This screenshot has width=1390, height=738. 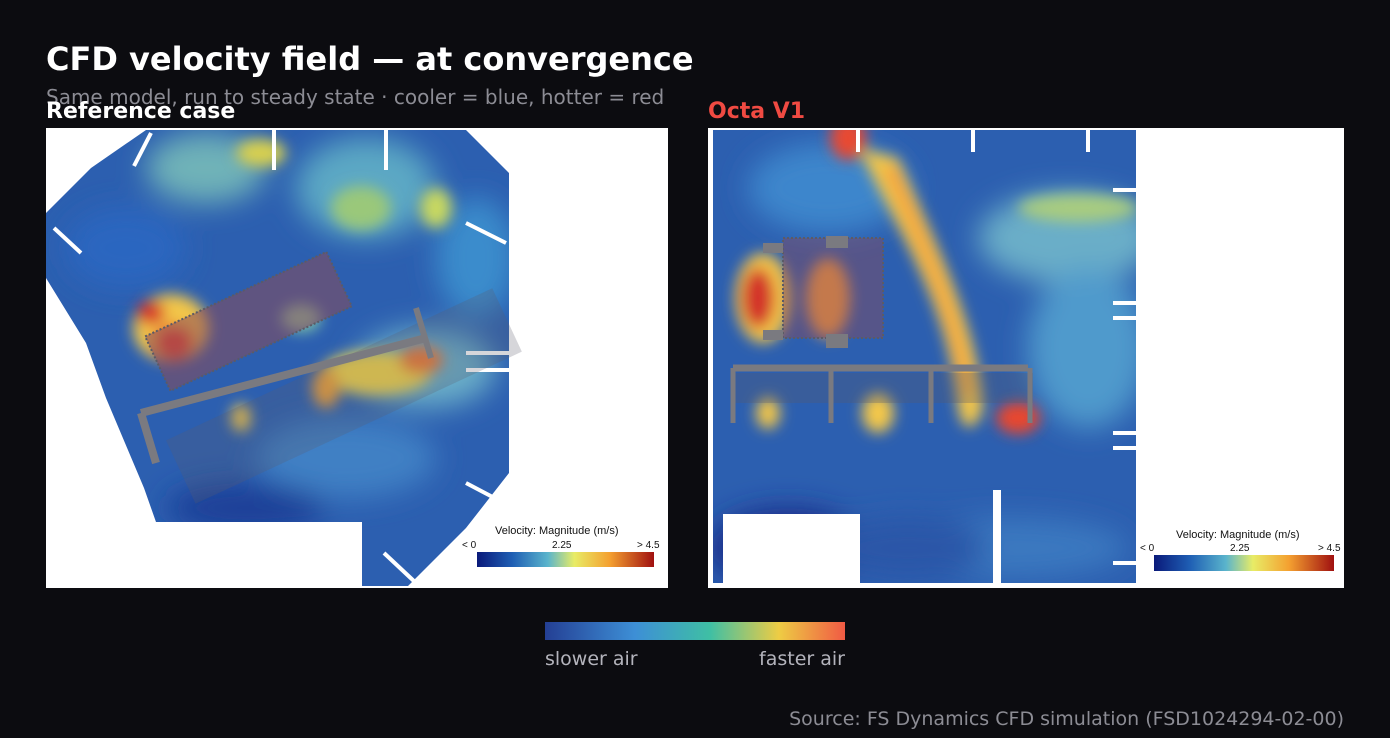 What do you see at coordinates (1329, 548) in the screenshot?
I see `octa-colorbar-max: > 4.5` at bounding box center [1329, 548].